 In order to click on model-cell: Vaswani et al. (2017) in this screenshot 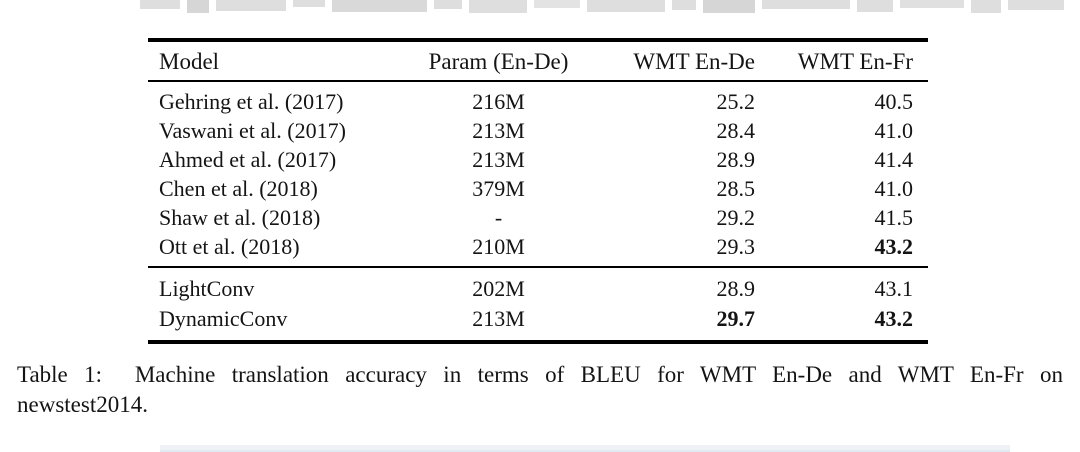, I will do `click(252, 130)`.